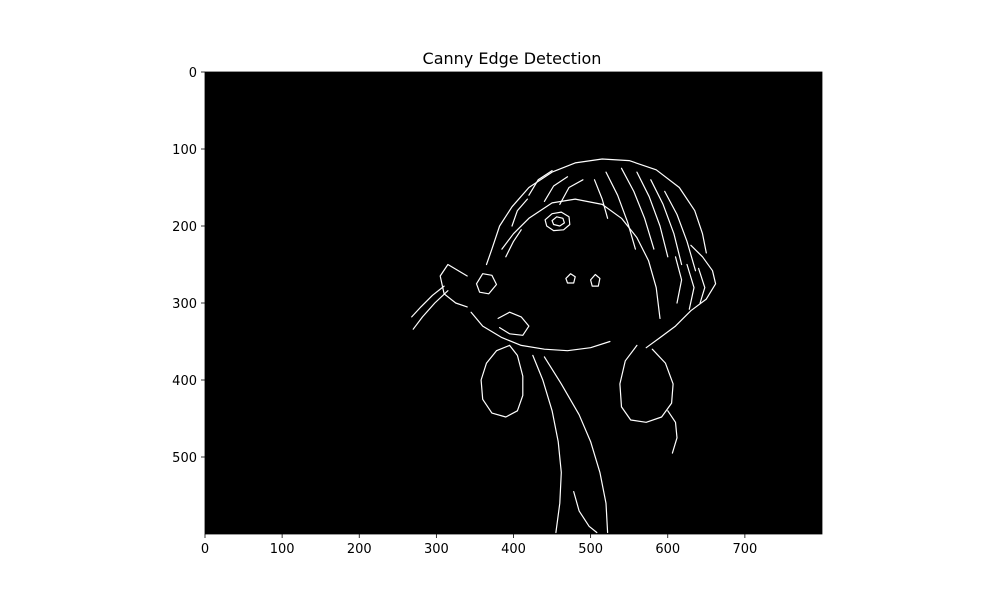 The height and width of the screenshot is (600, 1000). Describe the element at coordinates (547, 444) in the screenshot. I see `edge-throat-left` at that location.